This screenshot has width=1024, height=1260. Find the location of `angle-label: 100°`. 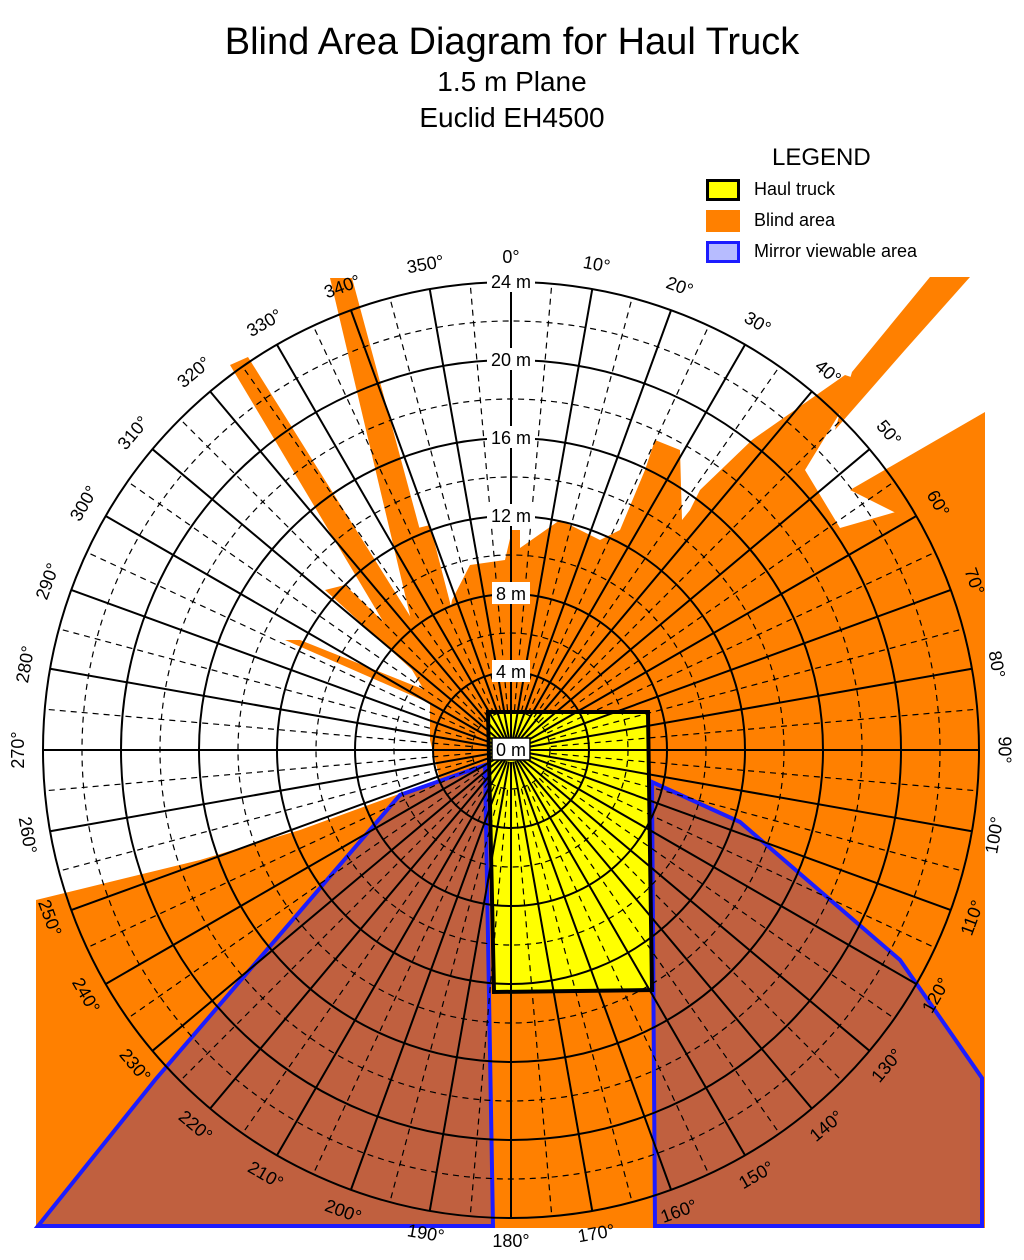

angle-label: 100° is located at coordinates (994, 835).